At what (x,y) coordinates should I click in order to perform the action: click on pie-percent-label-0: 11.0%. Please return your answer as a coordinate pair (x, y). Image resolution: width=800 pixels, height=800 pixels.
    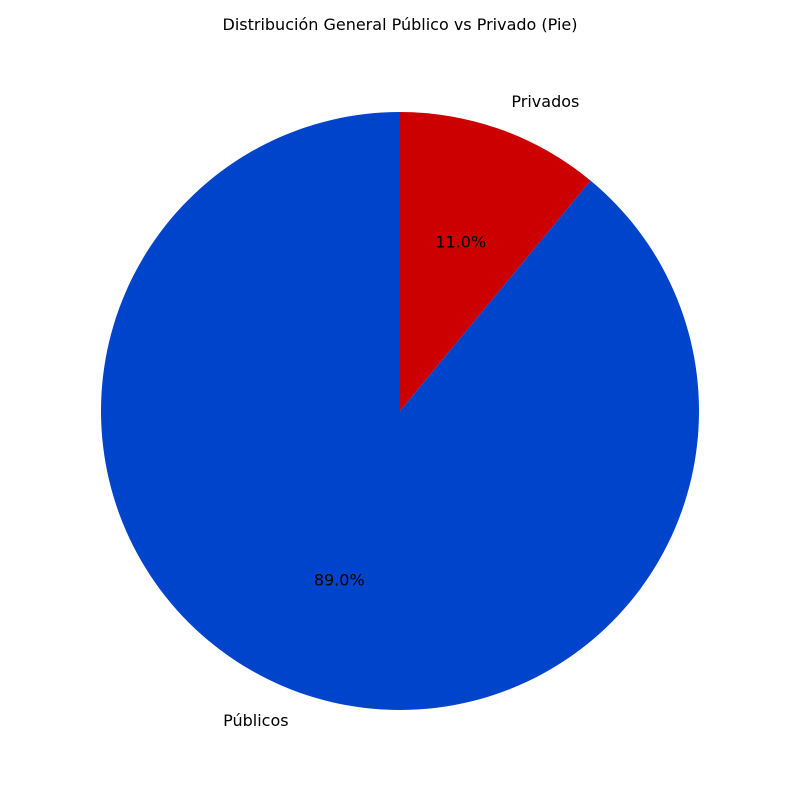
    Looking at the image, I should click on (460, 242).